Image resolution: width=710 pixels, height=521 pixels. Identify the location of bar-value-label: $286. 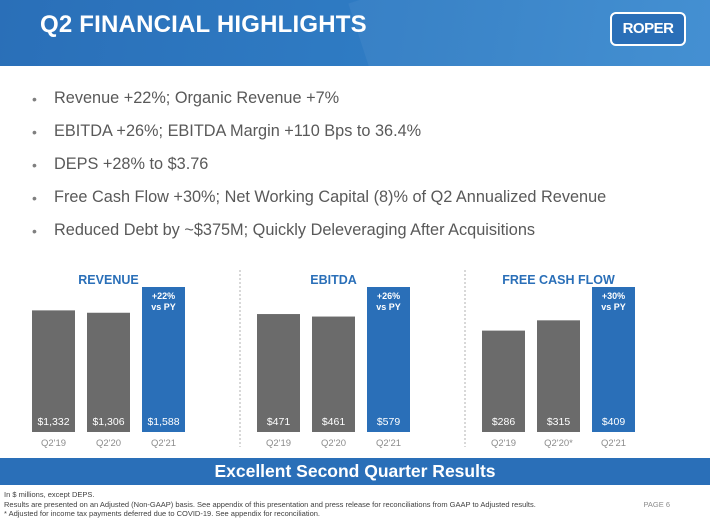
(504, 422).